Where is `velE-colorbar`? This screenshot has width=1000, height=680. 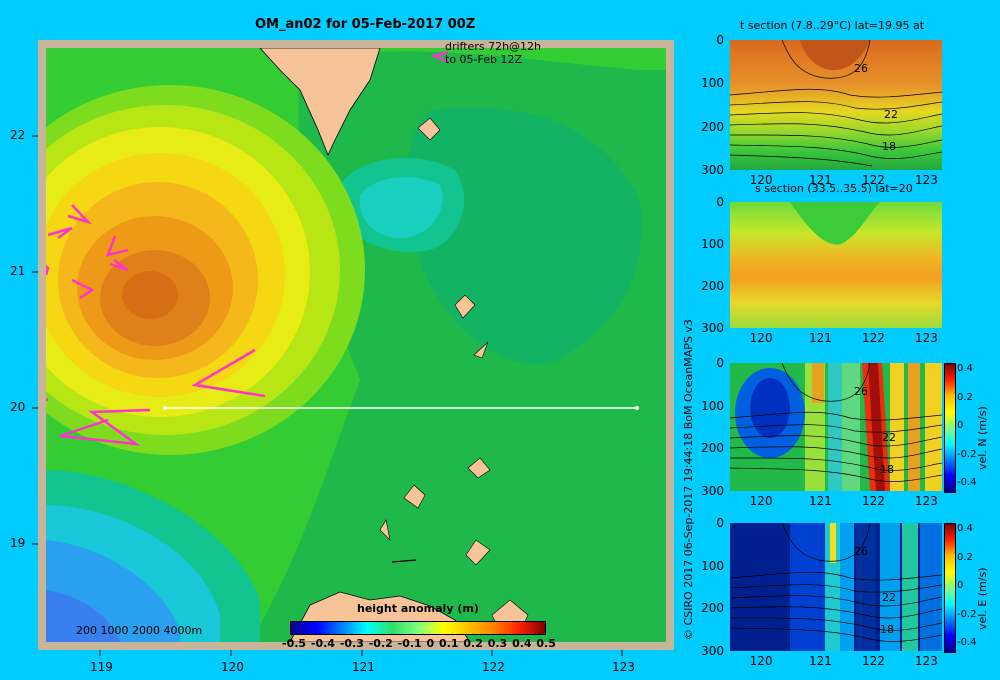 velE-colorbar is located at coordinates (950, 588).